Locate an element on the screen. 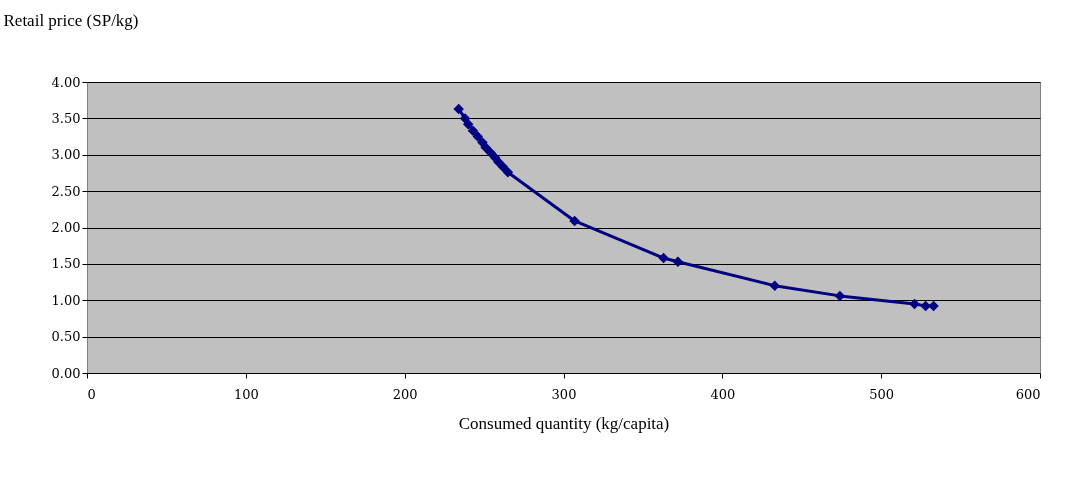 The width and height of the screenshot is (1066, 487). y-tick-label: 0.50 is located at coordinates (66, 337).